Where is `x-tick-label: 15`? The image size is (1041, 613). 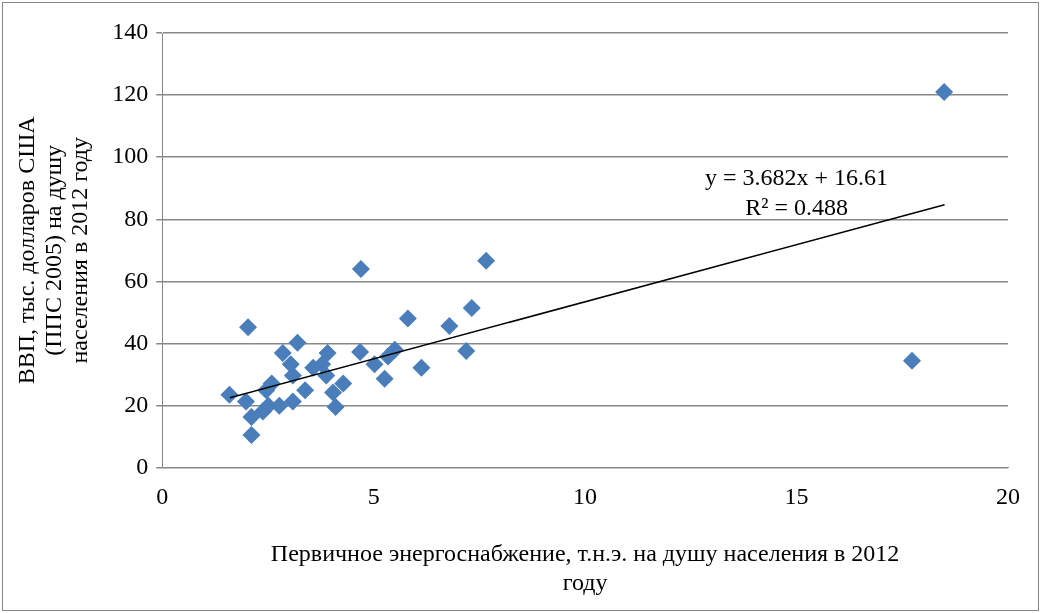
x-tick-label: 15 is located at coordinates (796, 496).